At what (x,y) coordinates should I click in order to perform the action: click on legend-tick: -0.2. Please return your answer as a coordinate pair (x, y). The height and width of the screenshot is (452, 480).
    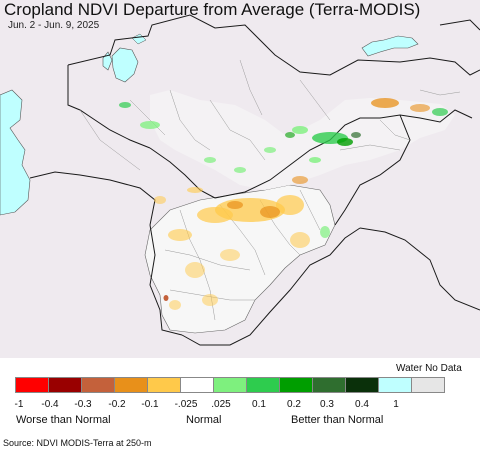
    Looking at the image, I should click on (117, 404).